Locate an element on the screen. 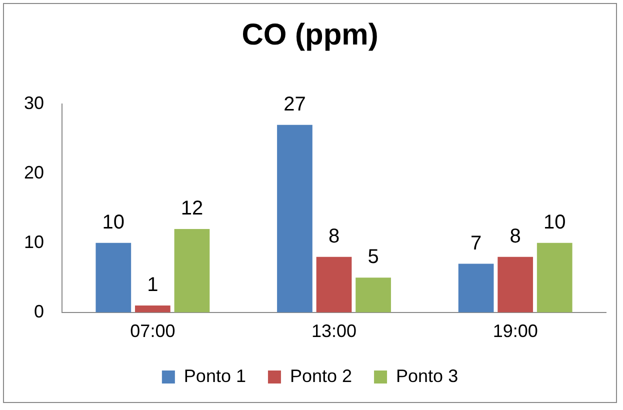 The width and height of the screenshot is (623, 410). data-label: 12 is located at coordinates (192, 209).